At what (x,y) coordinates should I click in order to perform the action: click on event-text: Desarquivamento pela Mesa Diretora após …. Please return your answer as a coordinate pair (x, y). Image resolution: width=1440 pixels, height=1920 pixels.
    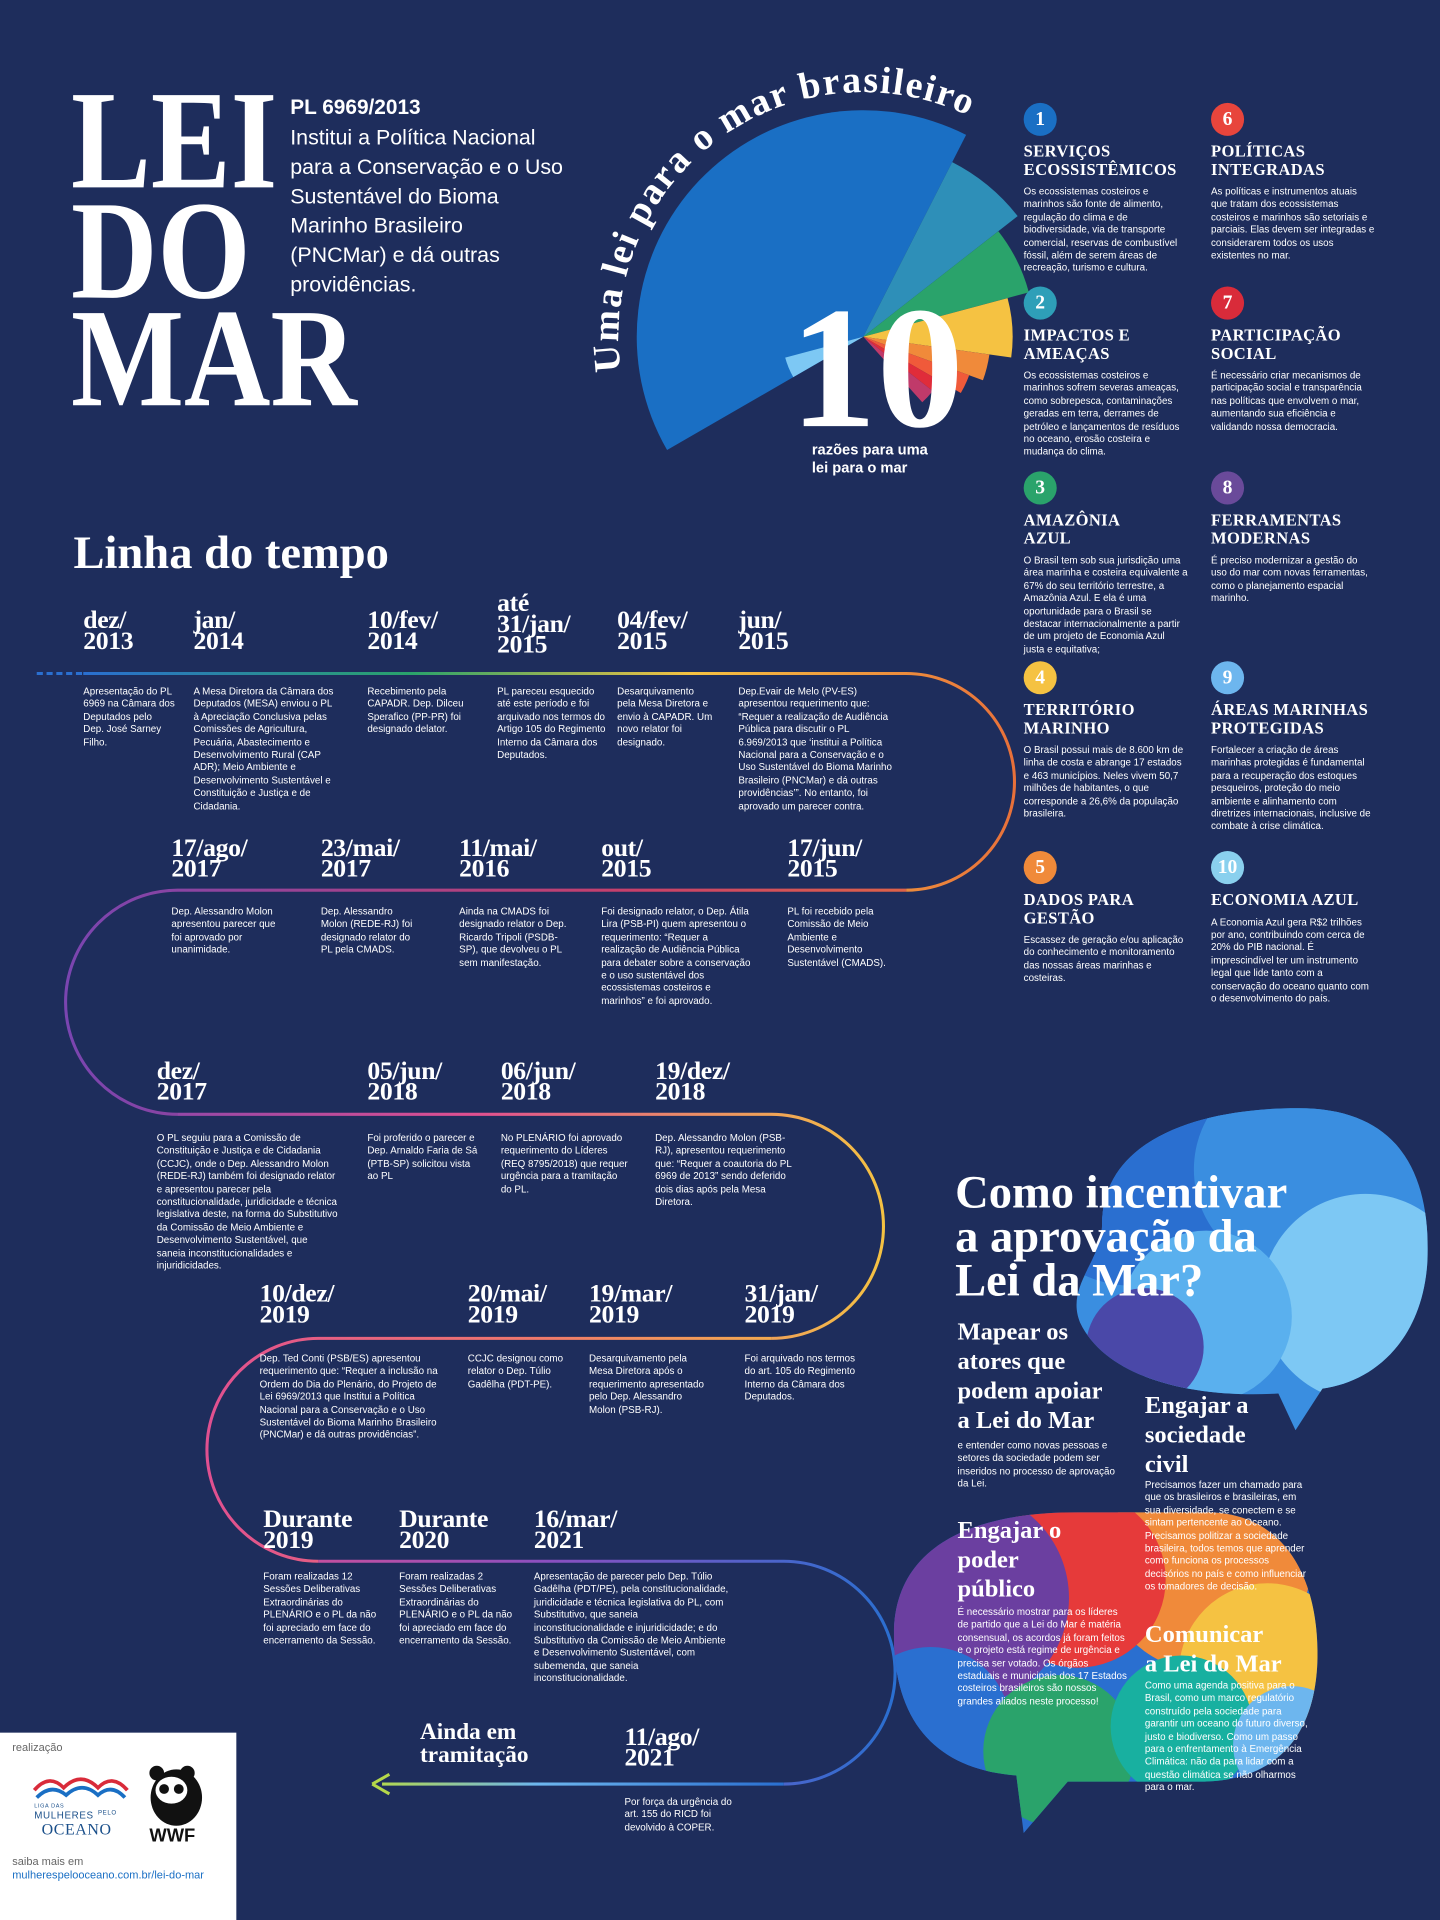
    Looking at the image, I should click on (646, 1384).